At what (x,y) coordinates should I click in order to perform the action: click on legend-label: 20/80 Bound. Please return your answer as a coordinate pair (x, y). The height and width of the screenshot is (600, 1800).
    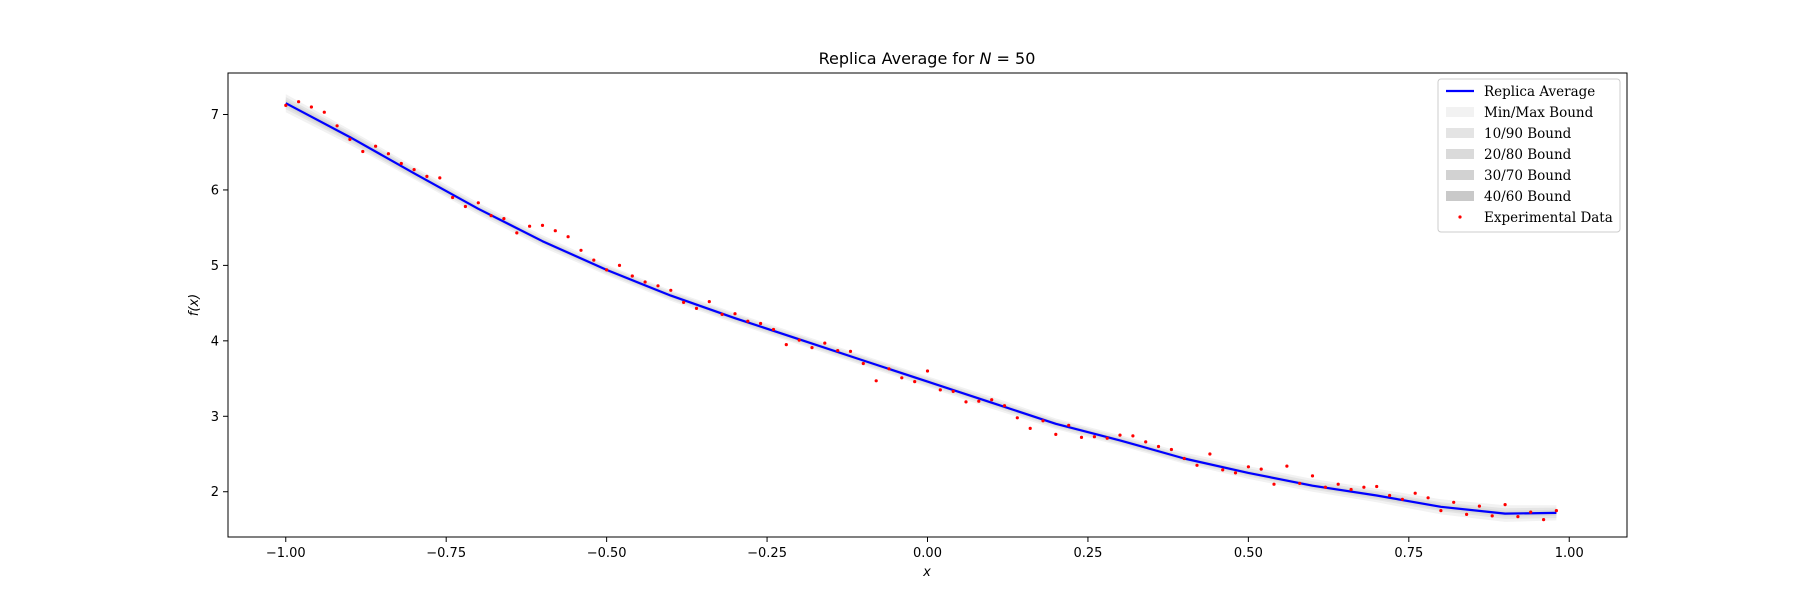
    Looking at the image, I should click on (1528, 155).